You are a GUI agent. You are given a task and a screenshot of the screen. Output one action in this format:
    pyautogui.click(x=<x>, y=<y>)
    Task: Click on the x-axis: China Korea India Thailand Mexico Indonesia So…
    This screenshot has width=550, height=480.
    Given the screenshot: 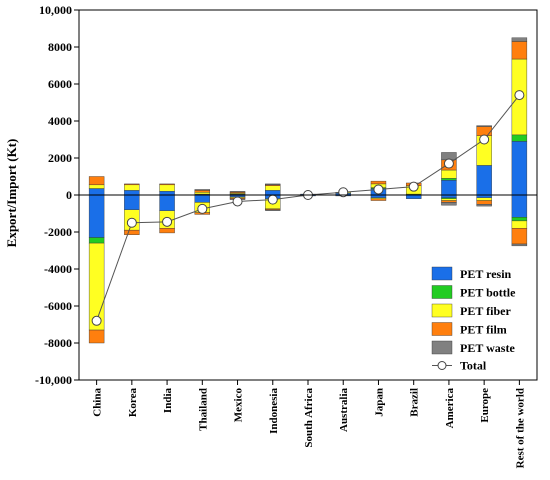 What is the action you would take?
    pyautogui.click(x=309, y=424)
    